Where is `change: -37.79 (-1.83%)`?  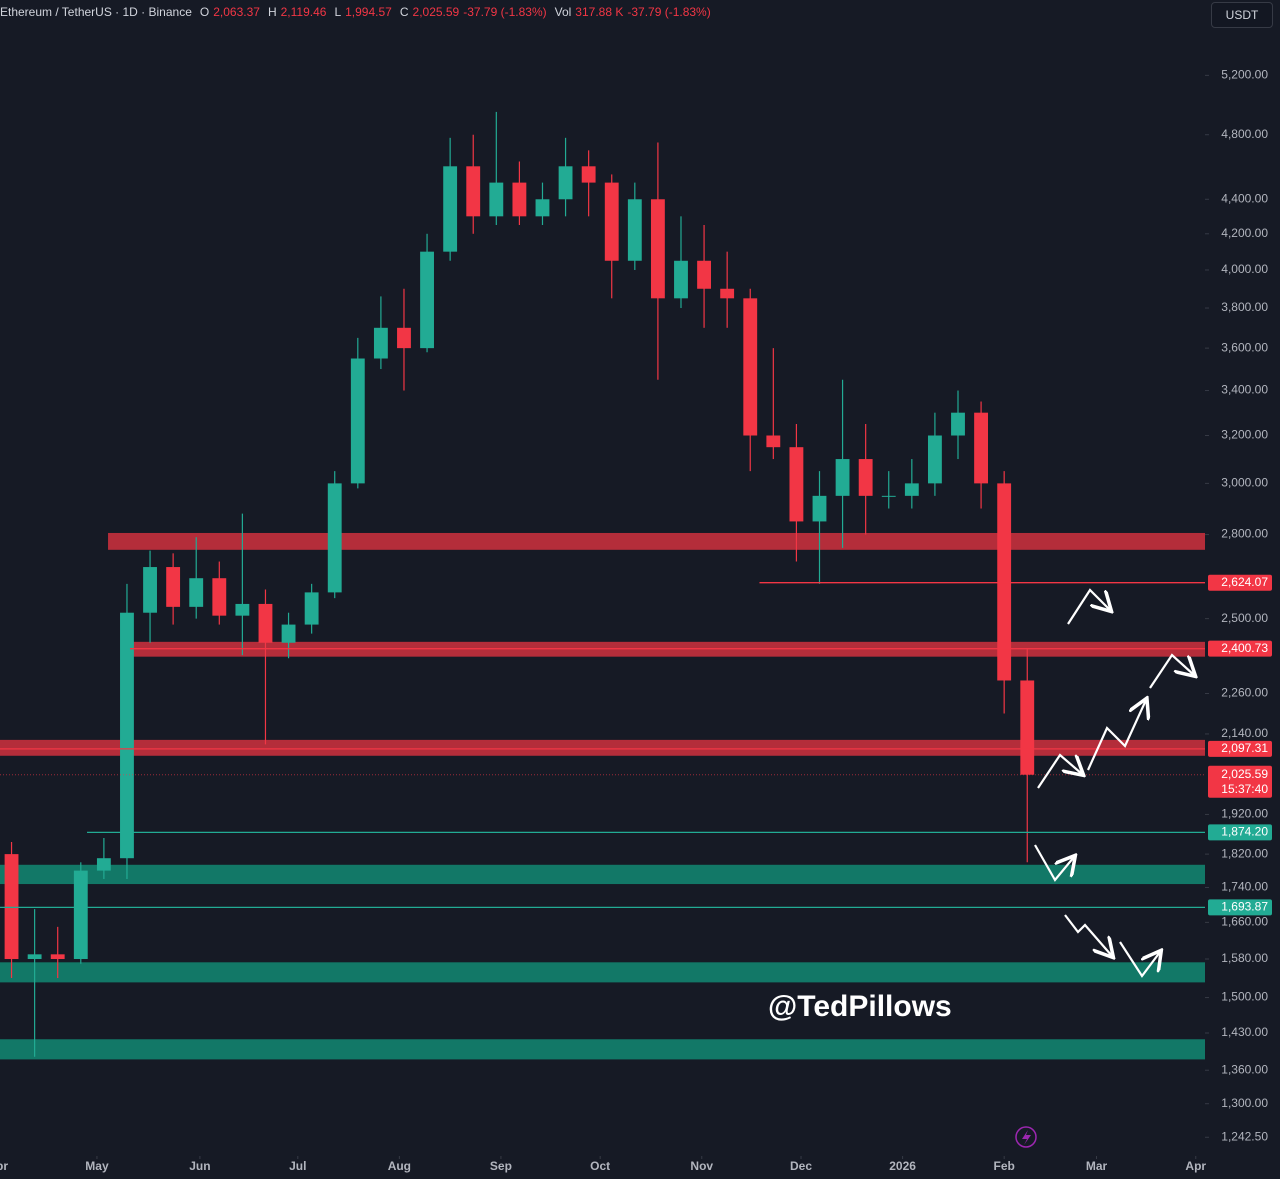
change: -37.79 (-1.83%) is located at coordinates (505, 12).